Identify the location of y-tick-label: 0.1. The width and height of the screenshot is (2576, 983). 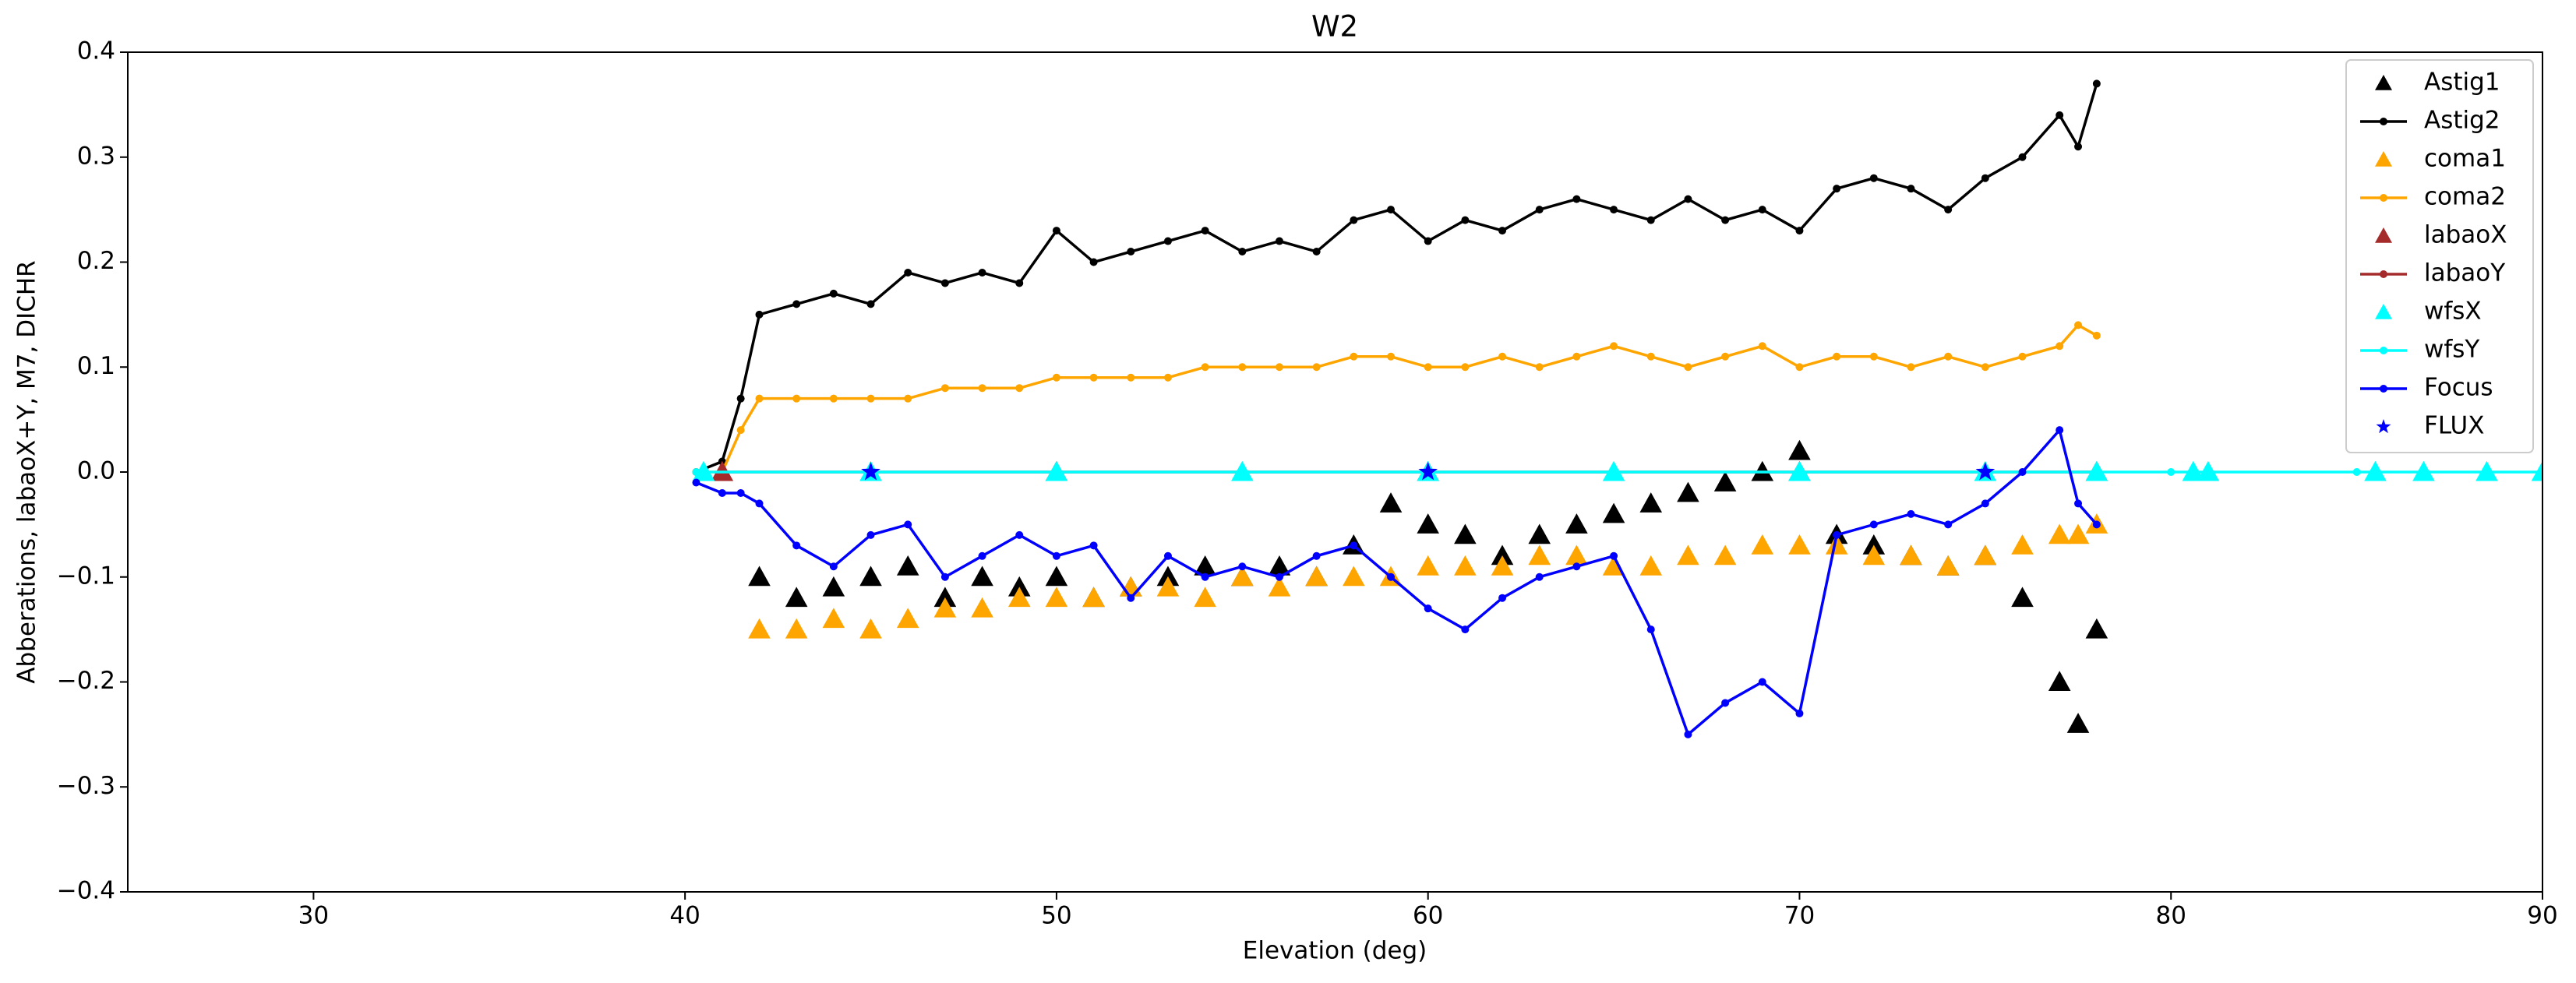
(96, 366).